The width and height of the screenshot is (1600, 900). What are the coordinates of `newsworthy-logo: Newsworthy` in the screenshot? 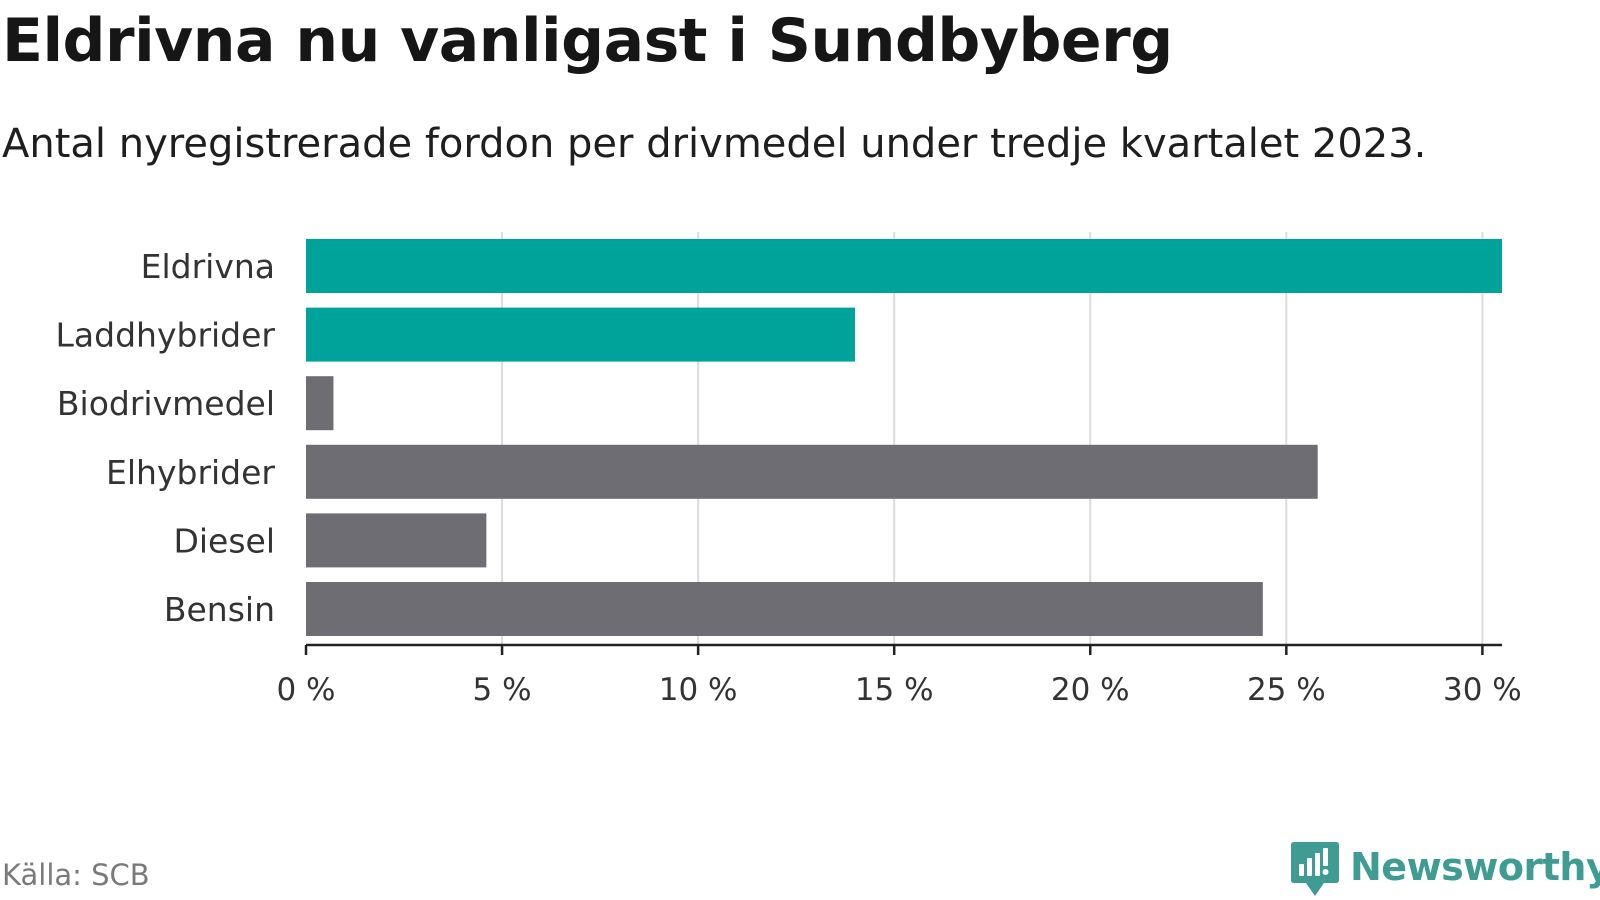 It's located at (1445, 869).